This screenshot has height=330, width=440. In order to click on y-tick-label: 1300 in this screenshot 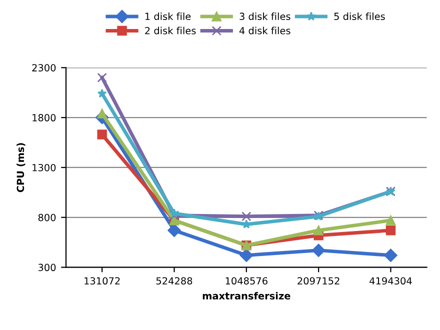, I will do `click(44, 168)`.